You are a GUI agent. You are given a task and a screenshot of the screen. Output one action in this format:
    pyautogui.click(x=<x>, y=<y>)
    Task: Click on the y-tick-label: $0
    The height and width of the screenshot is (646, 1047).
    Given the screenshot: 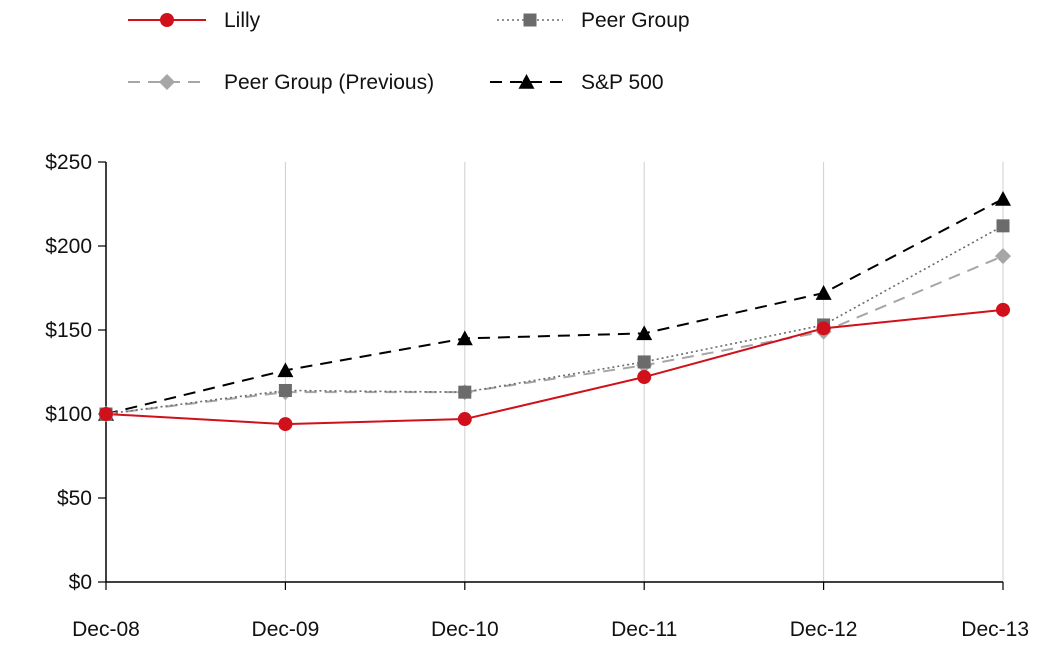 What is the action you would take?
    pyautogui.click(x=80, y=582)
    